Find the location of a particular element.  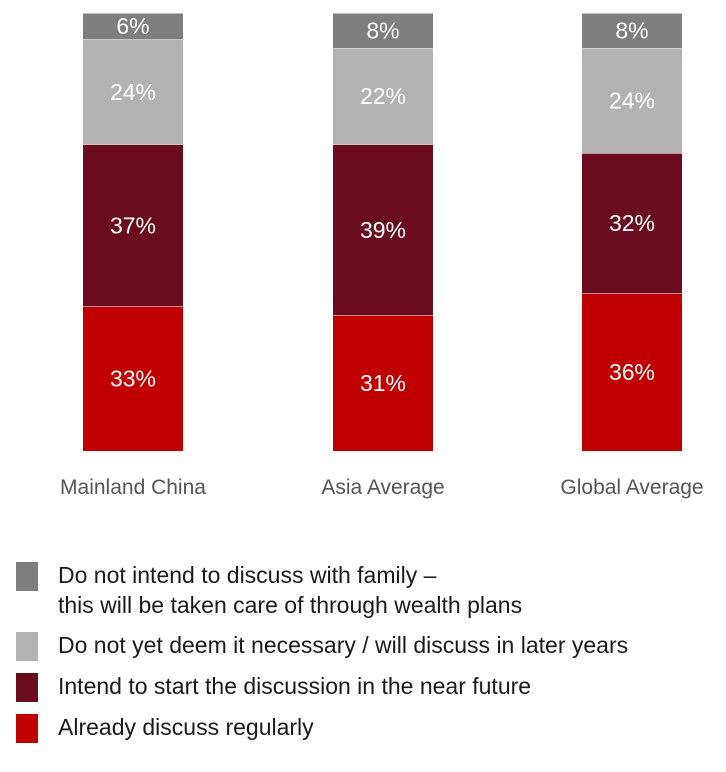

data-label-mainland-china-2: 24% is located at coordinates (133, 92).